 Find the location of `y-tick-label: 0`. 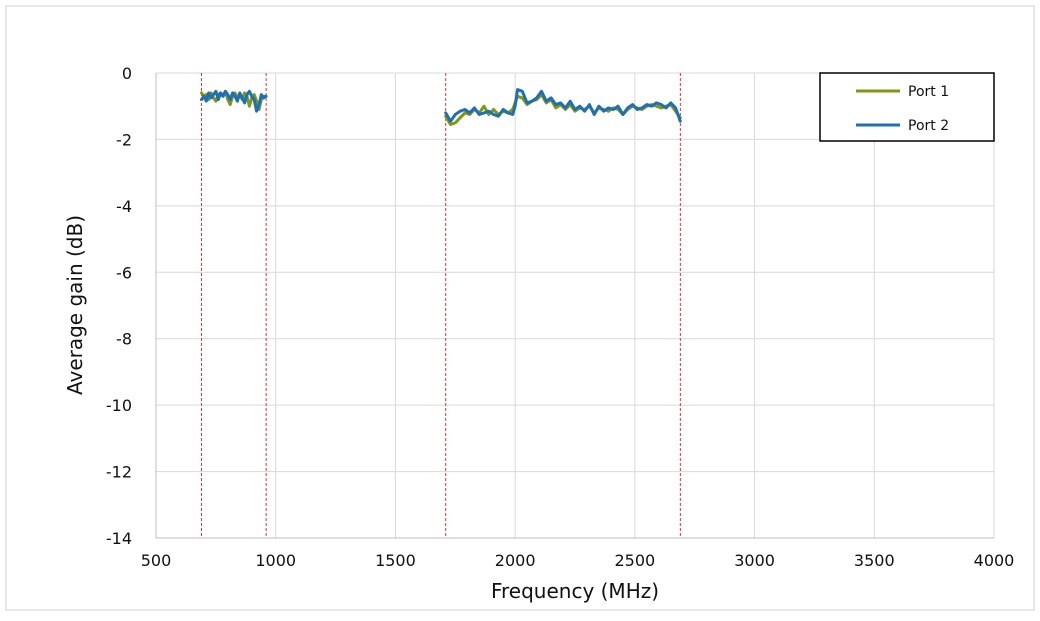

y-tick-label: 0 is located at coordinates (127, 73).